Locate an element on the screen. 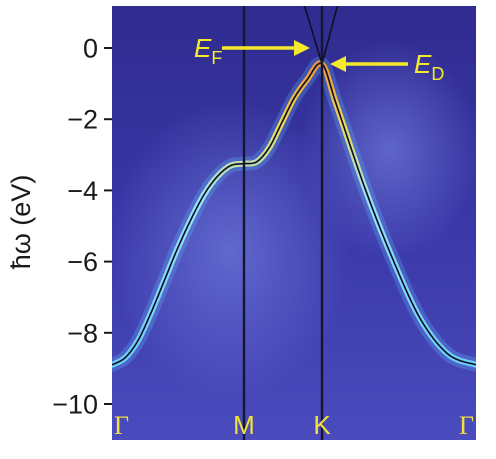  k-point-label-0: Γ is located at coordinates (121, 425).